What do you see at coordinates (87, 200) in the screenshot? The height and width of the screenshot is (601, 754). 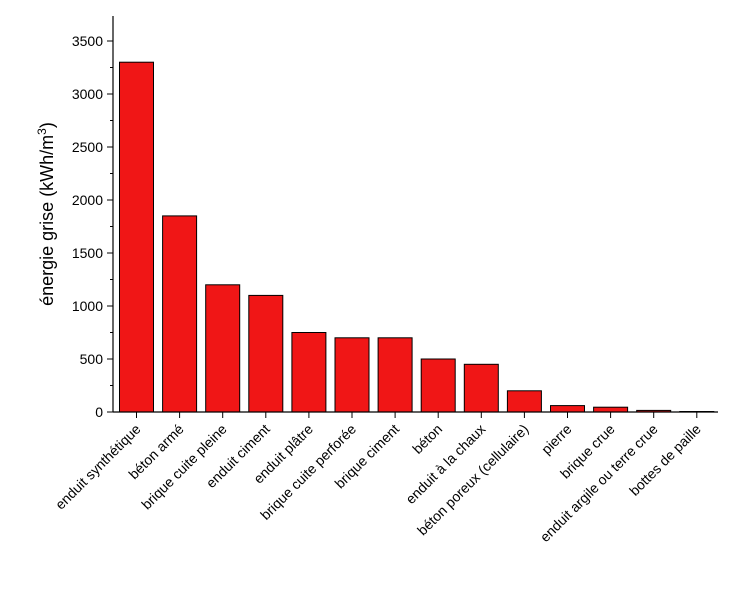 I see `y-tick-label: 2000` at bounding box center [87, 200].